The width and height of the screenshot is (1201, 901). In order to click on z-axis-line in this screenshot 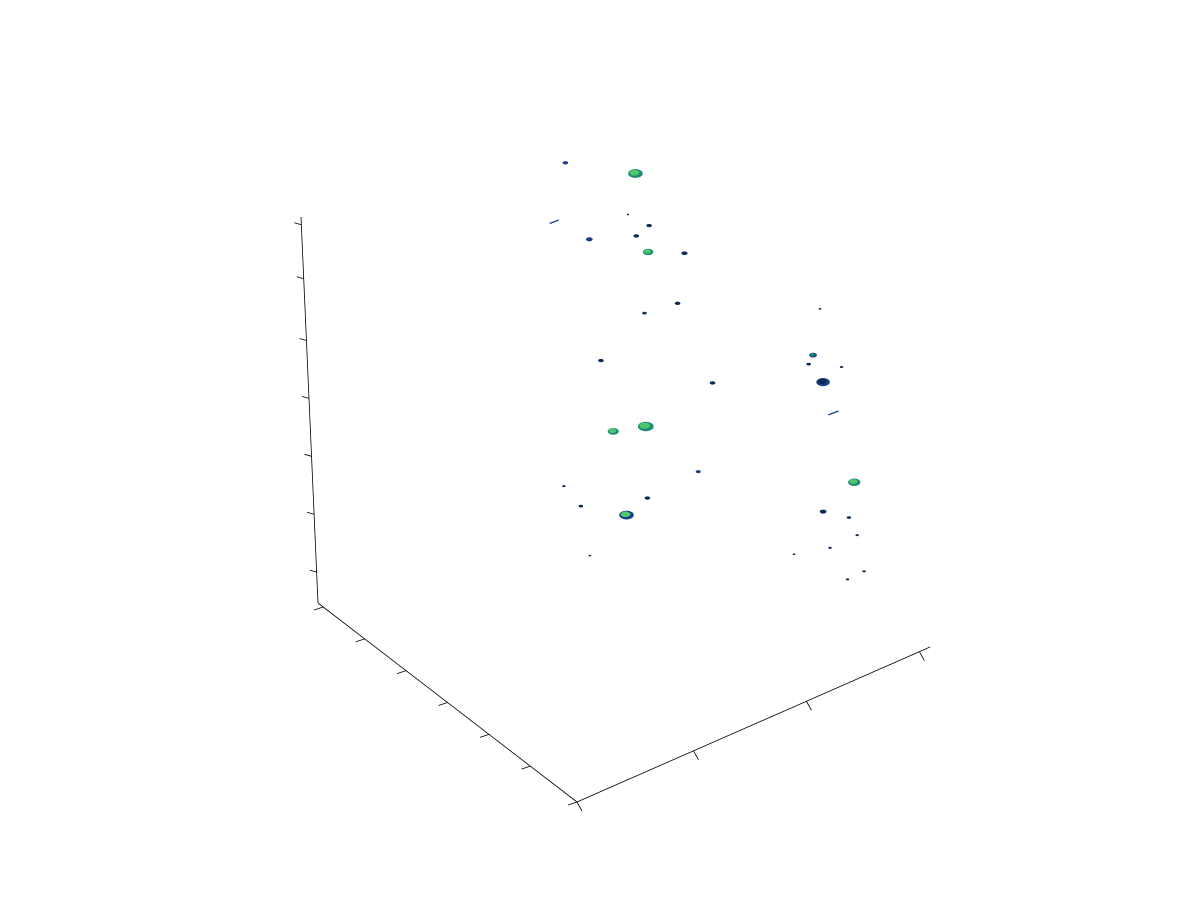, I will do `click(309, 410)`.